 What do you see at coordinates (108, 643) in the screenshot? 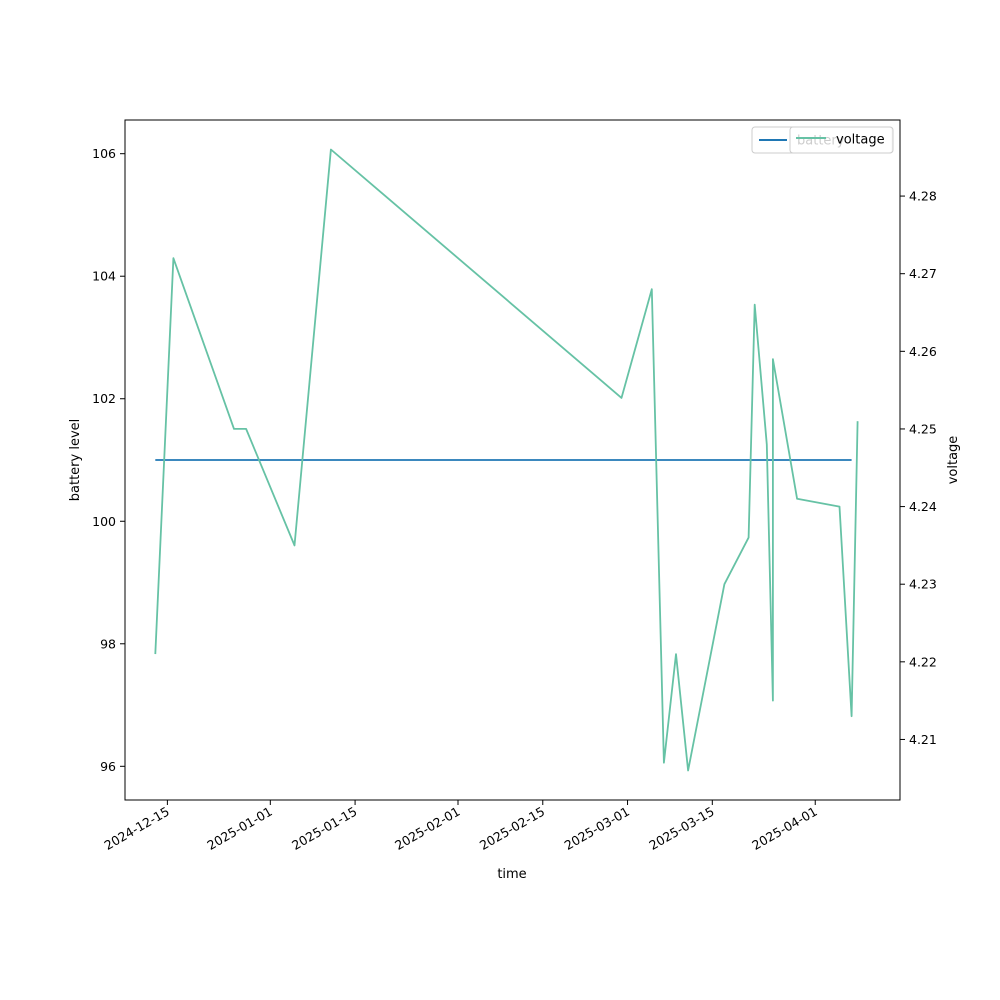
I see `y-left-tick-label: 98` at bounding box center [108, 643].